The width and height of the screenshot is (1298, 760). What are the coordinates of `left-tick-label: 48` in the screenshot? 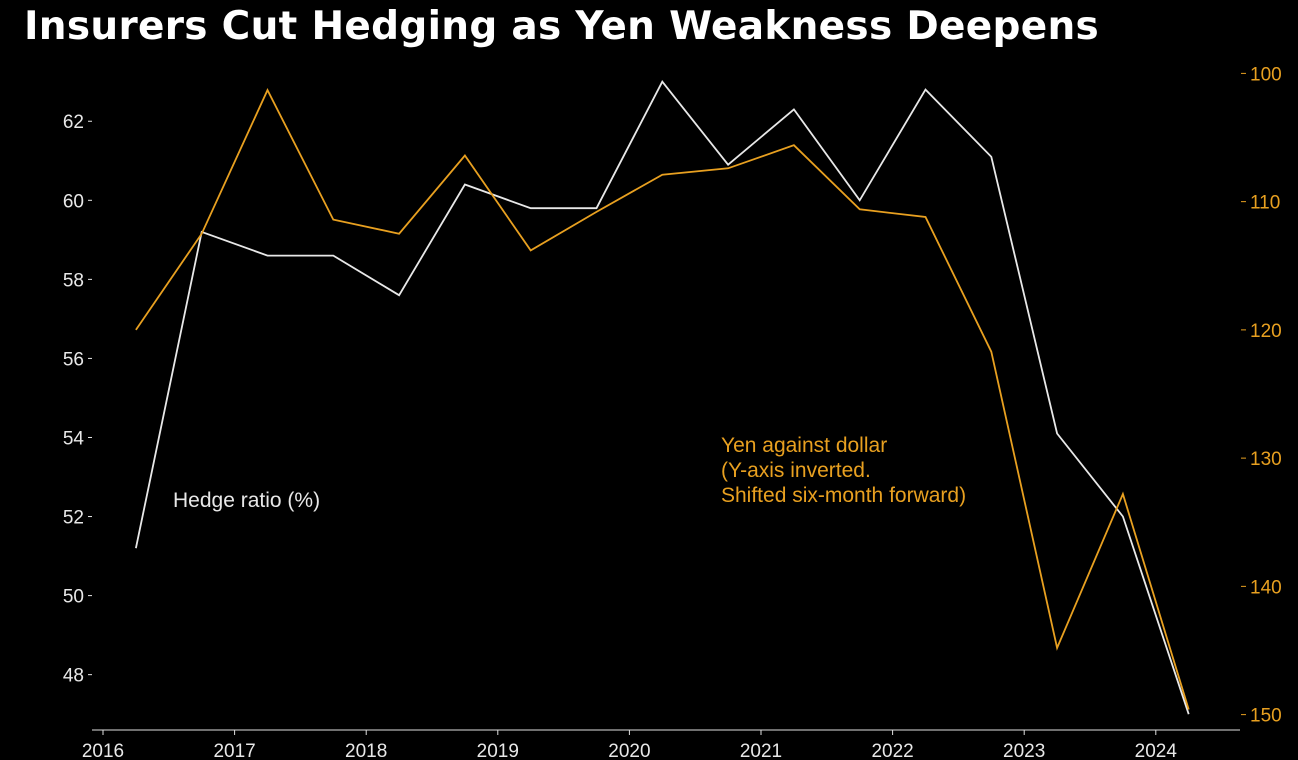 It's located at (73, 676).